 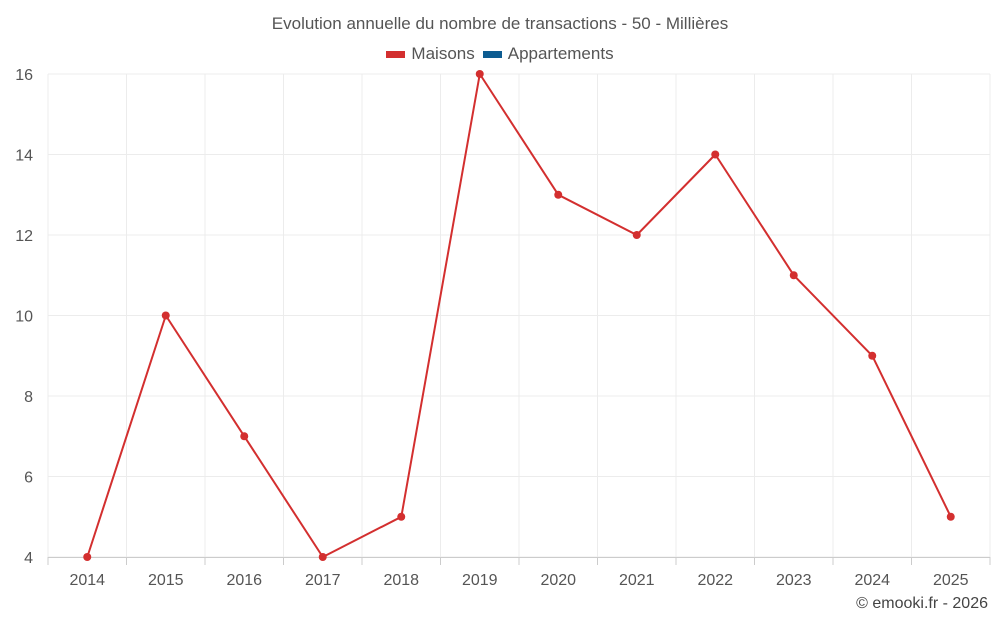 I want to click on legend-item-appartements: Appartements, so click(x=548, y=54).